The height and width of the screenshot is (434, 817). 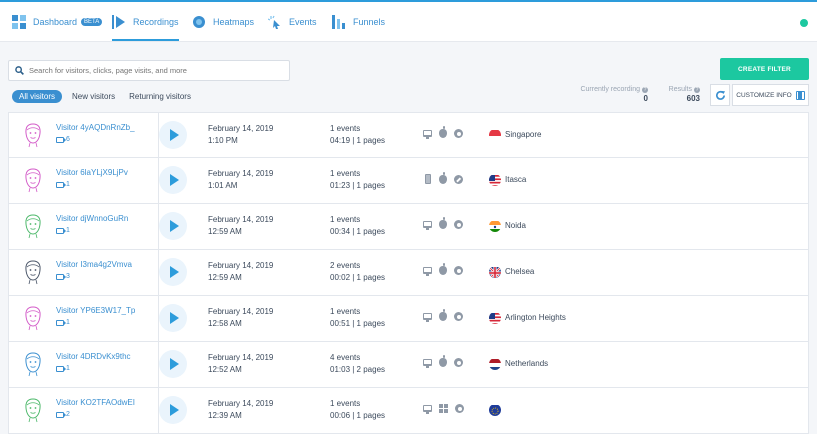 I want to click on duration-pages: 00:02 | 1 pages, so click(x=358, y=277).